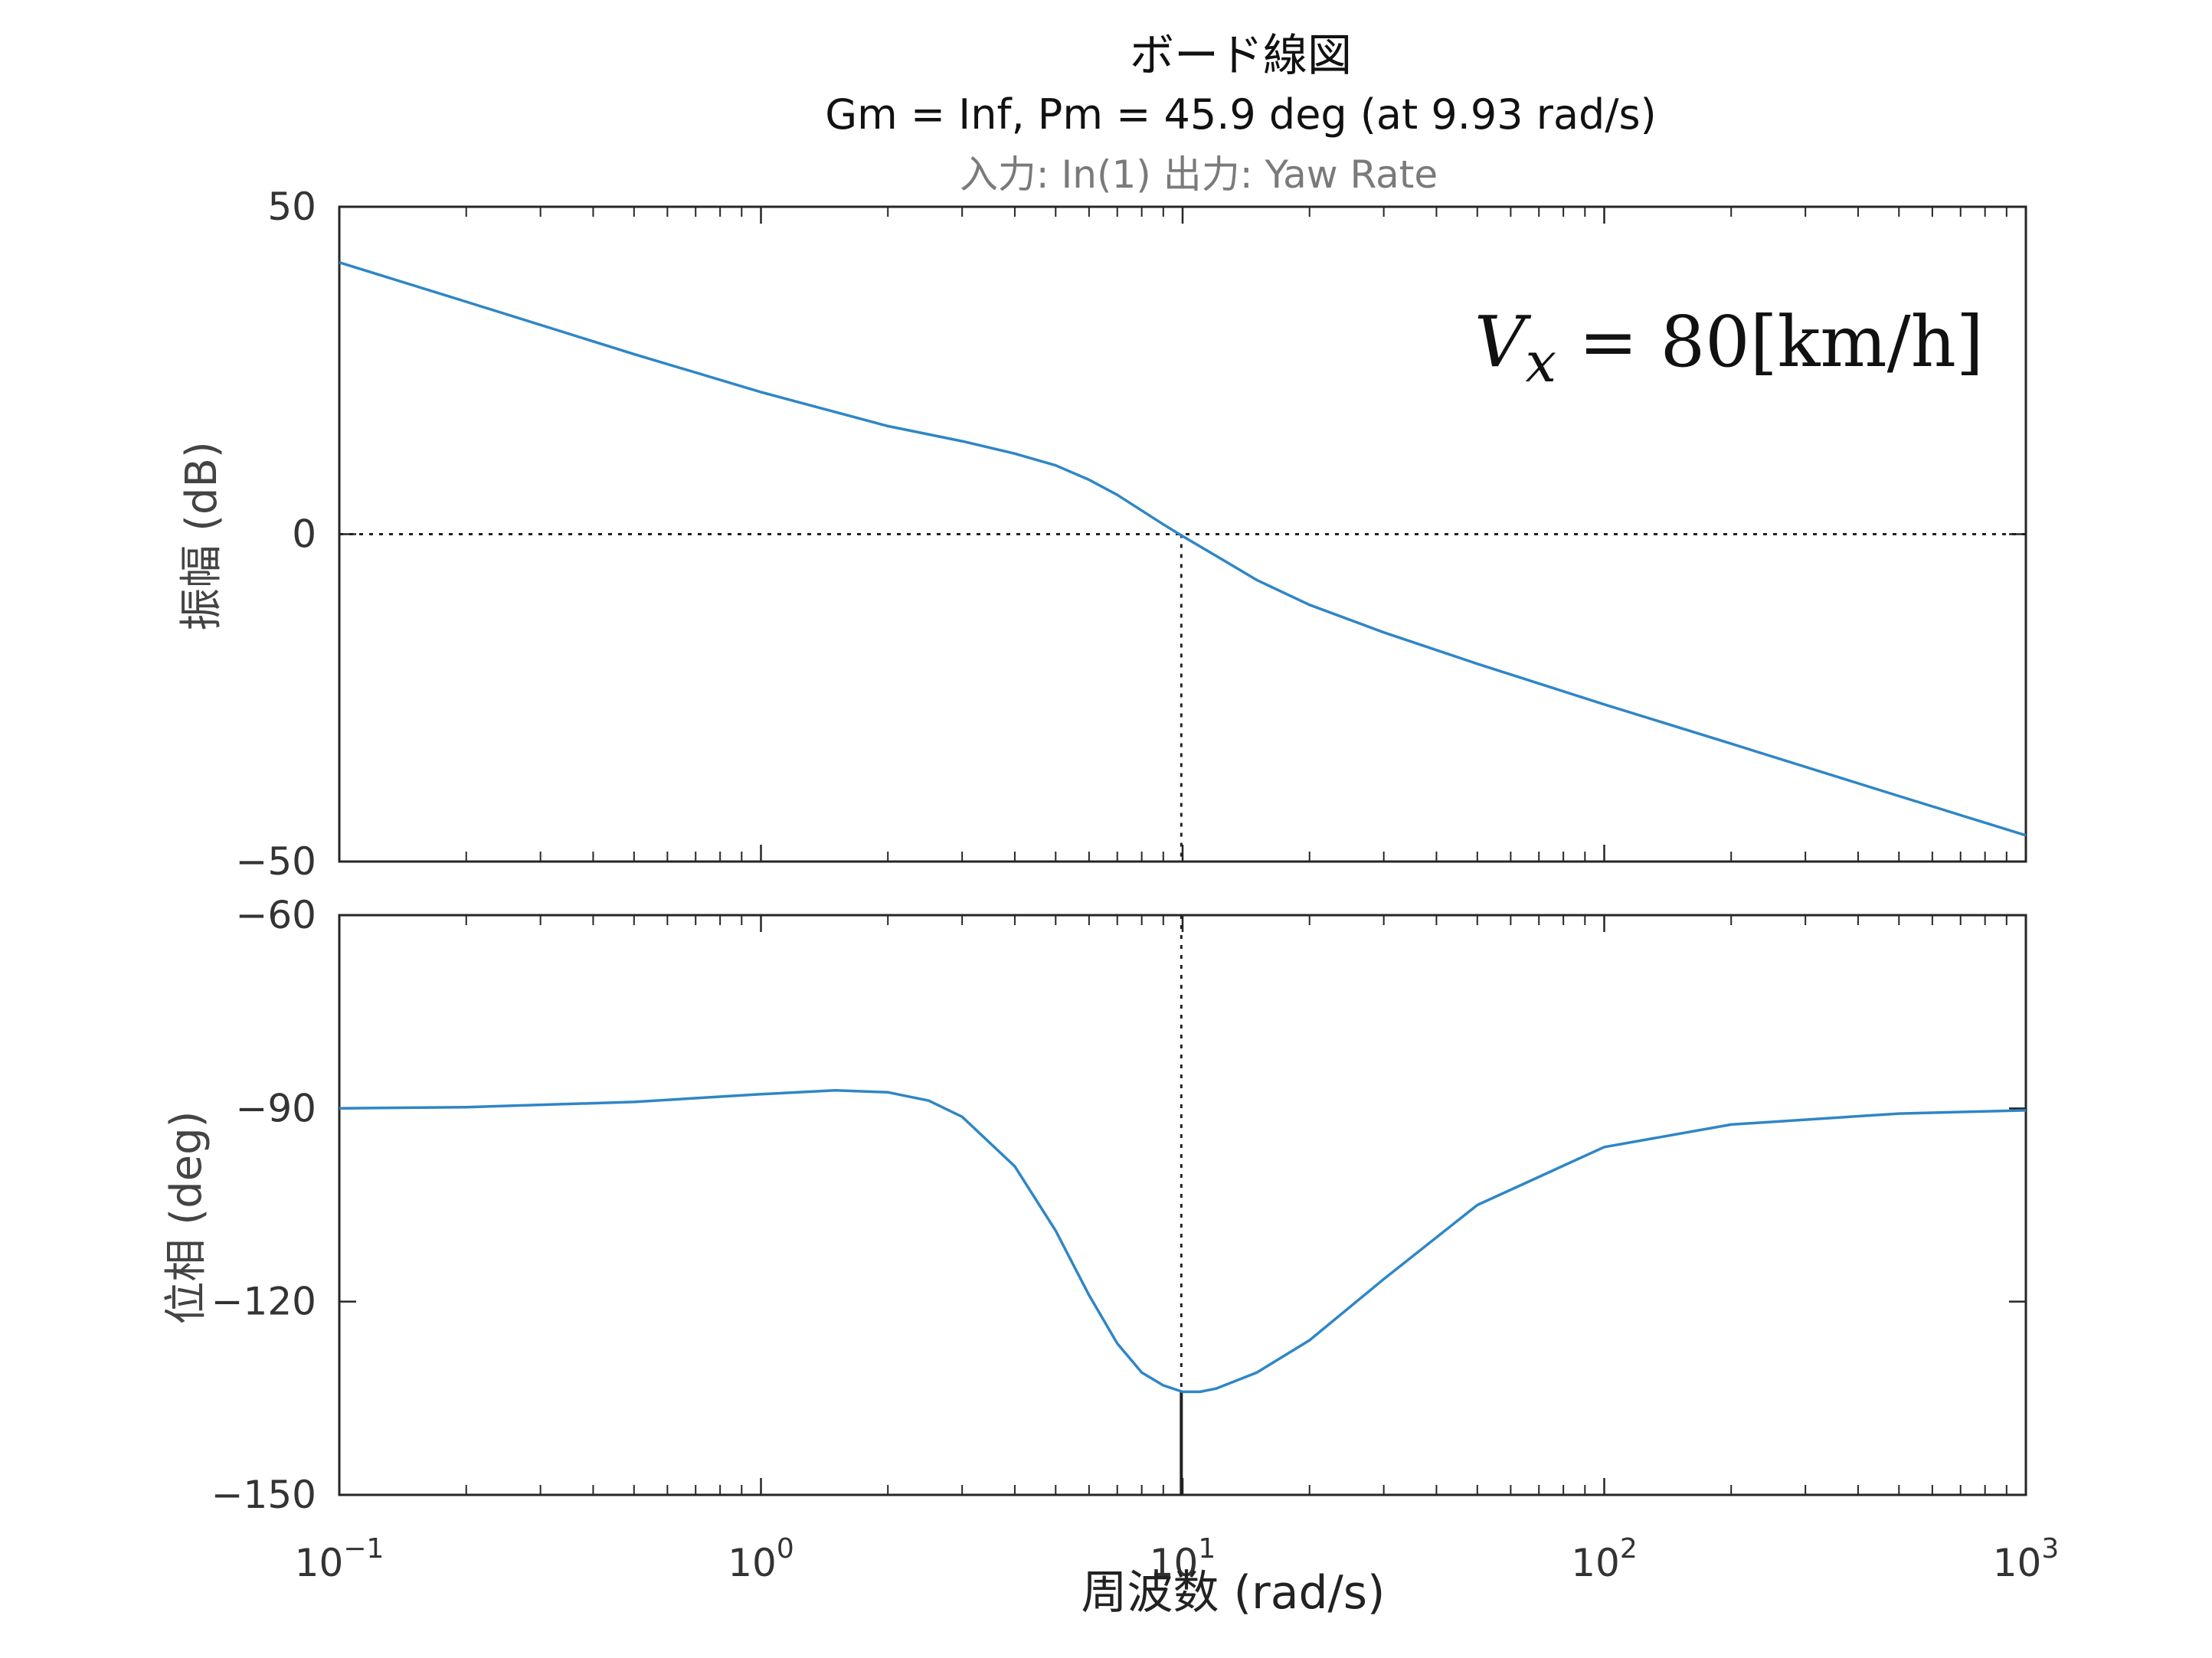 This screenshot has width=2212, height=1658. What do you see at coordinates (1183, 1241) in the screenshot?
I see `phase-curve` at bounding box center [1183, 1241].